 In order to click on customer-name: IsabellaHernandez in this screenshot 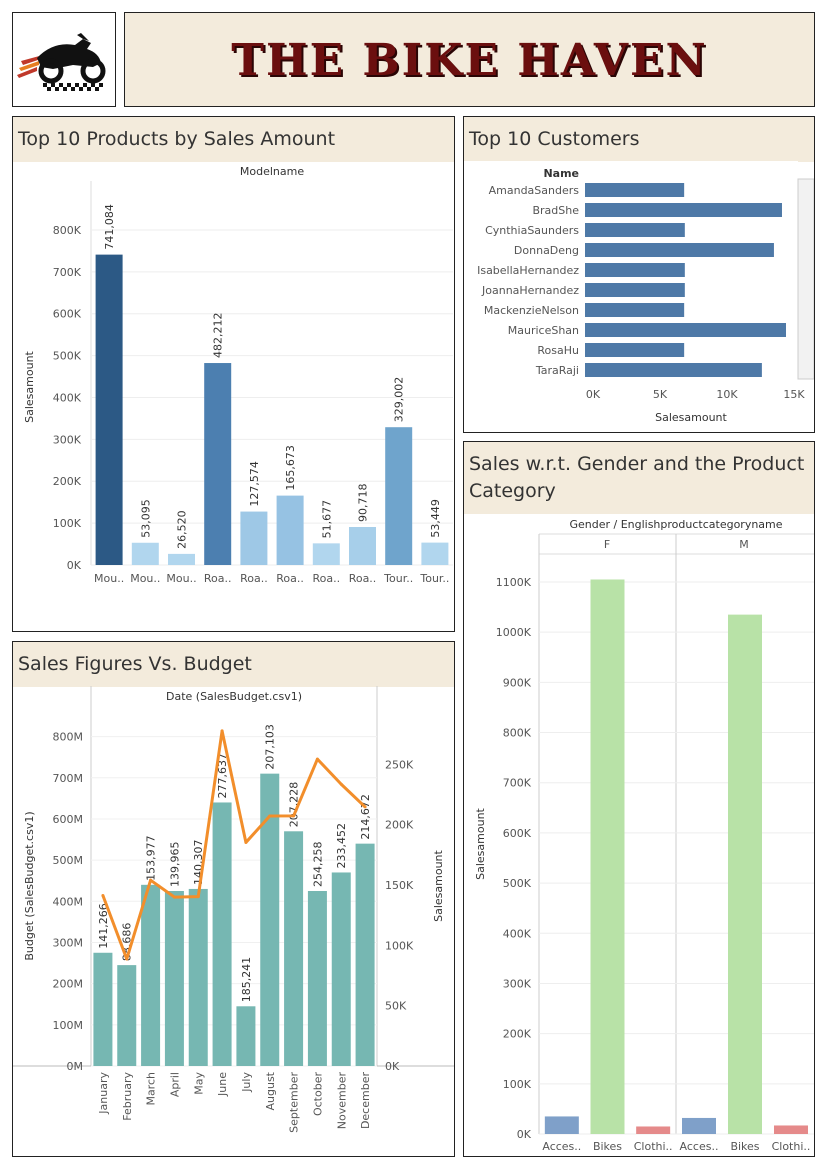, I will do `click(528, 270)`.